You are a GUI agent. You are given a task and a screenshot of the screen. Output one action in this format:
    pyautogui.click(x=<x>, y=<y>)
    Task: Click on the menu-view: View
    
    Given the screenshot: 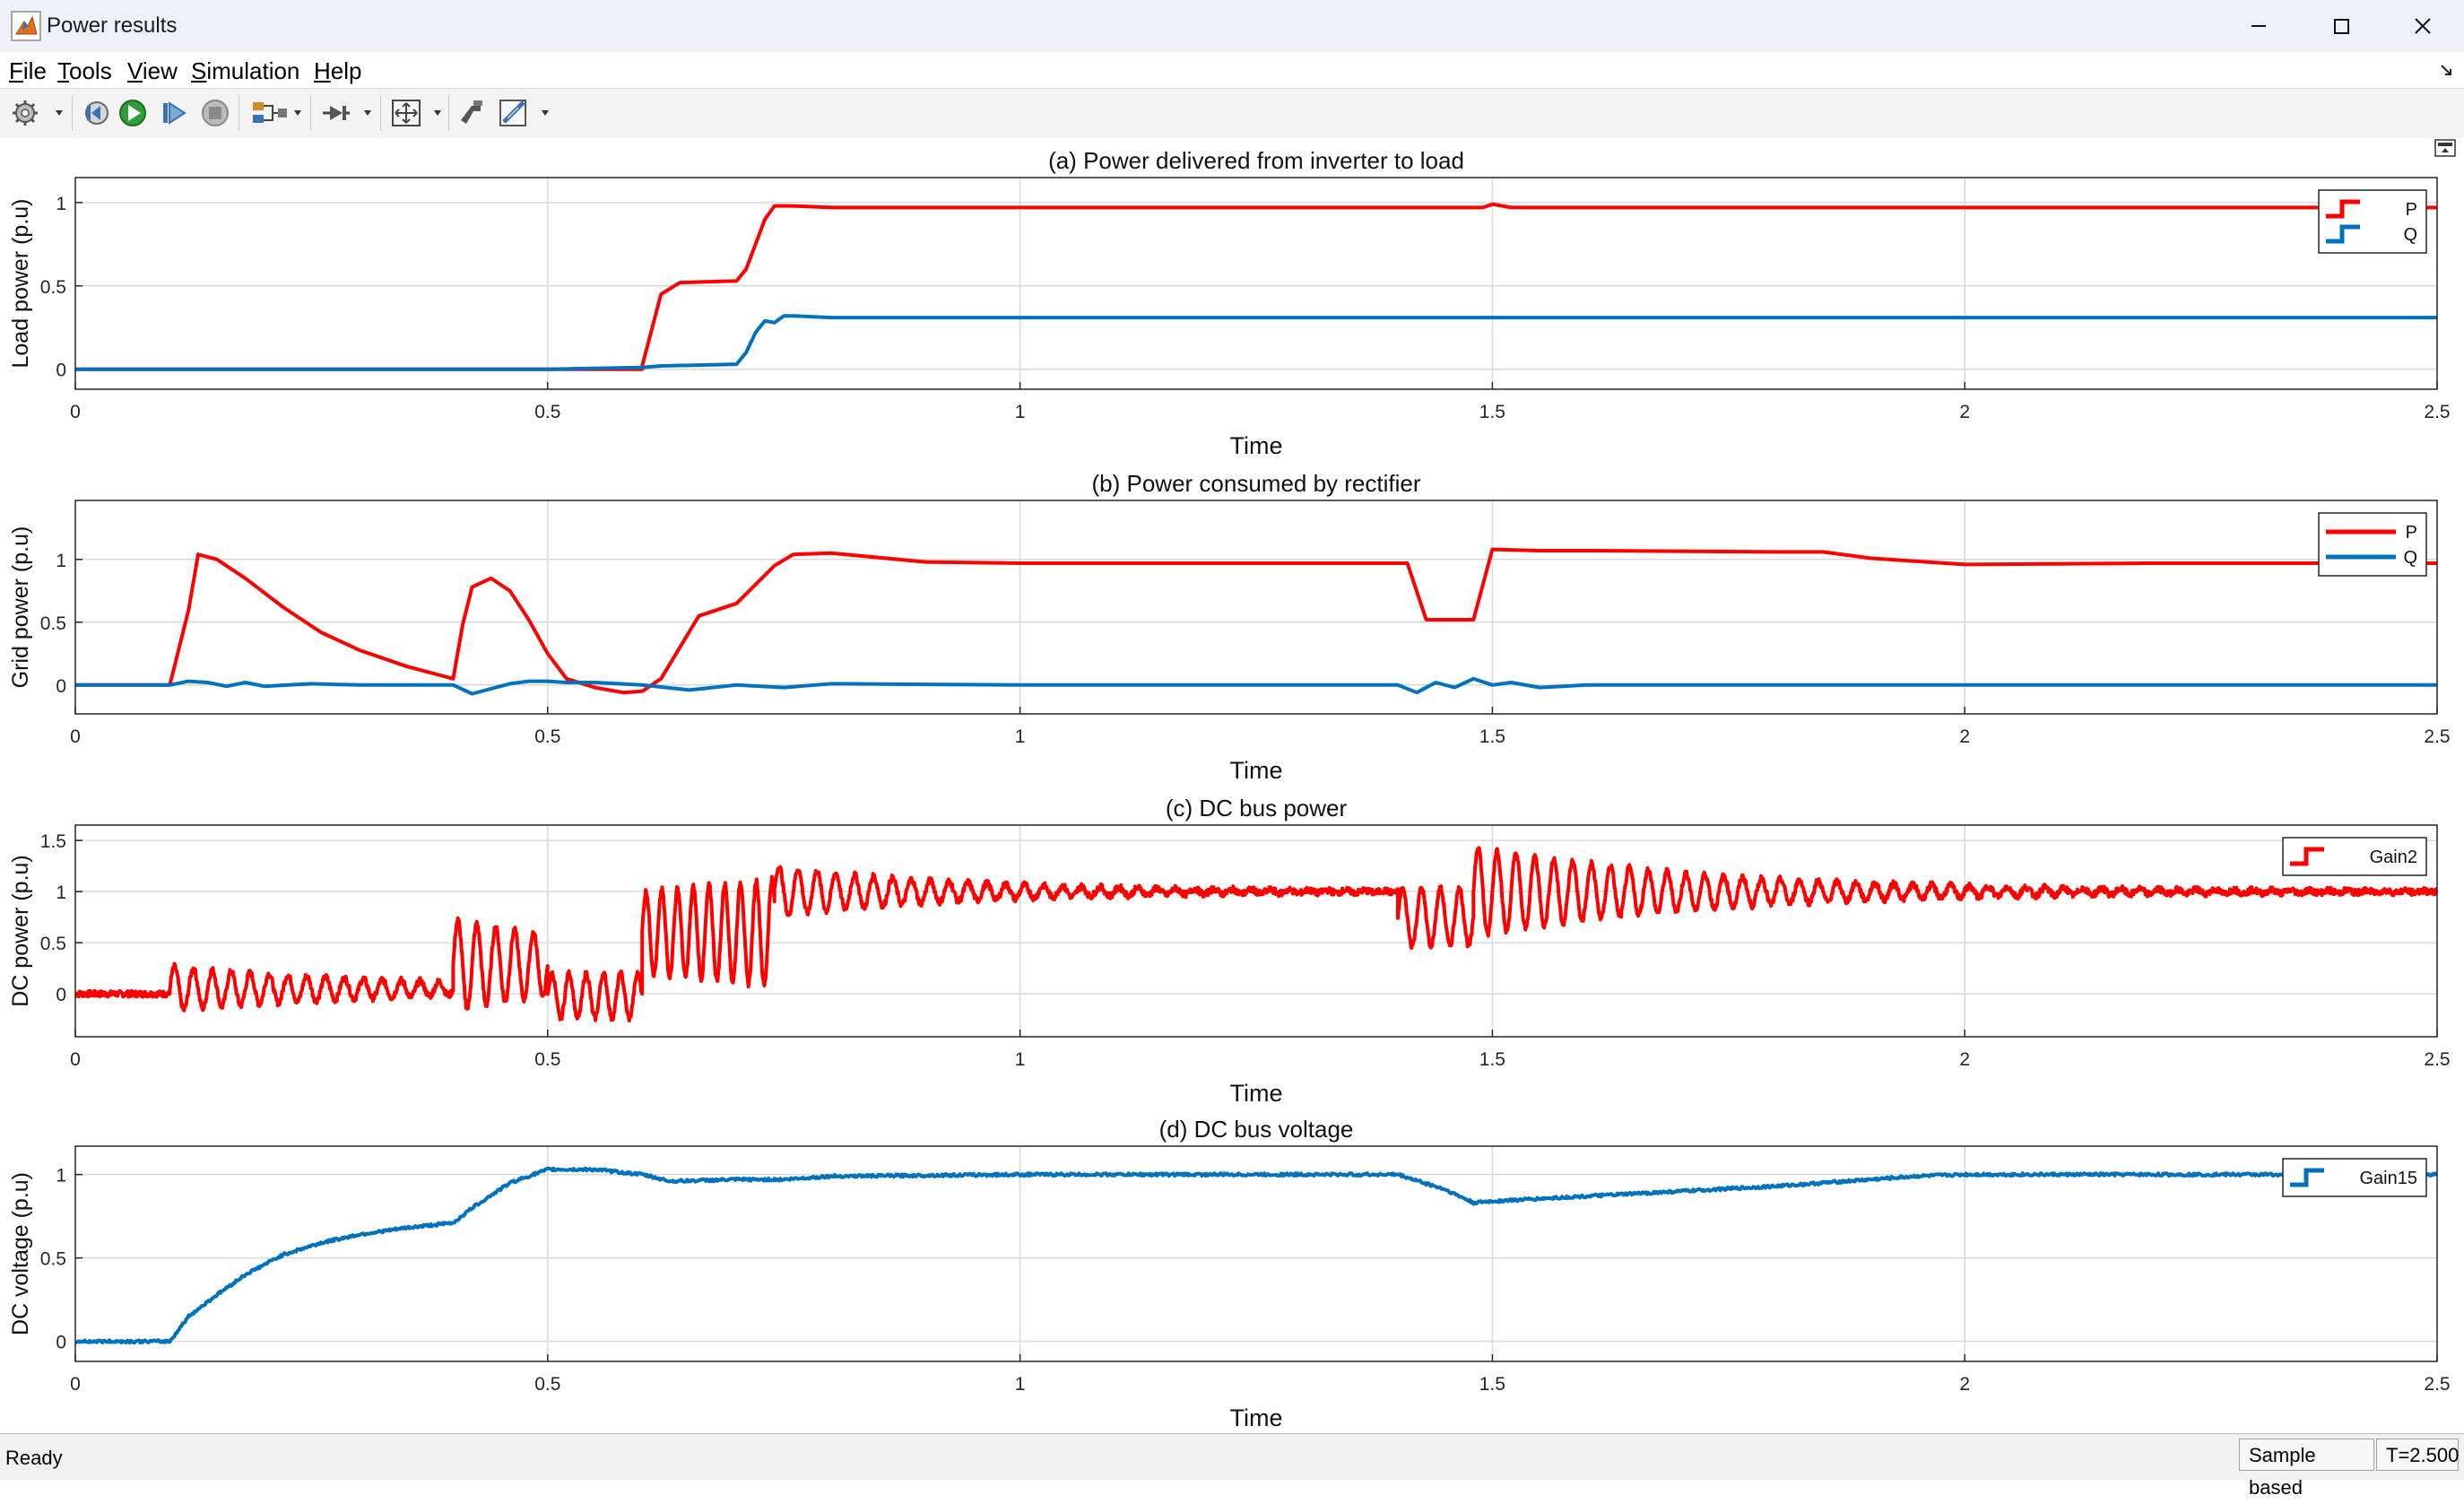 What is the action you would take?
    pyautogui.click(x=152, y=70)
    